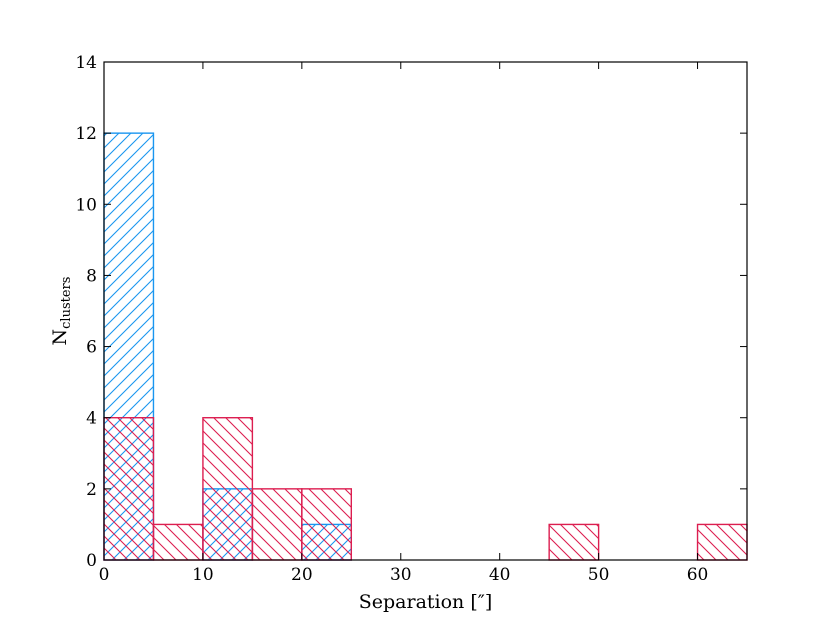  Describe the element at coordinates (60, 337) in the screenshot. I see `y-axis-label-main: N` at that location.